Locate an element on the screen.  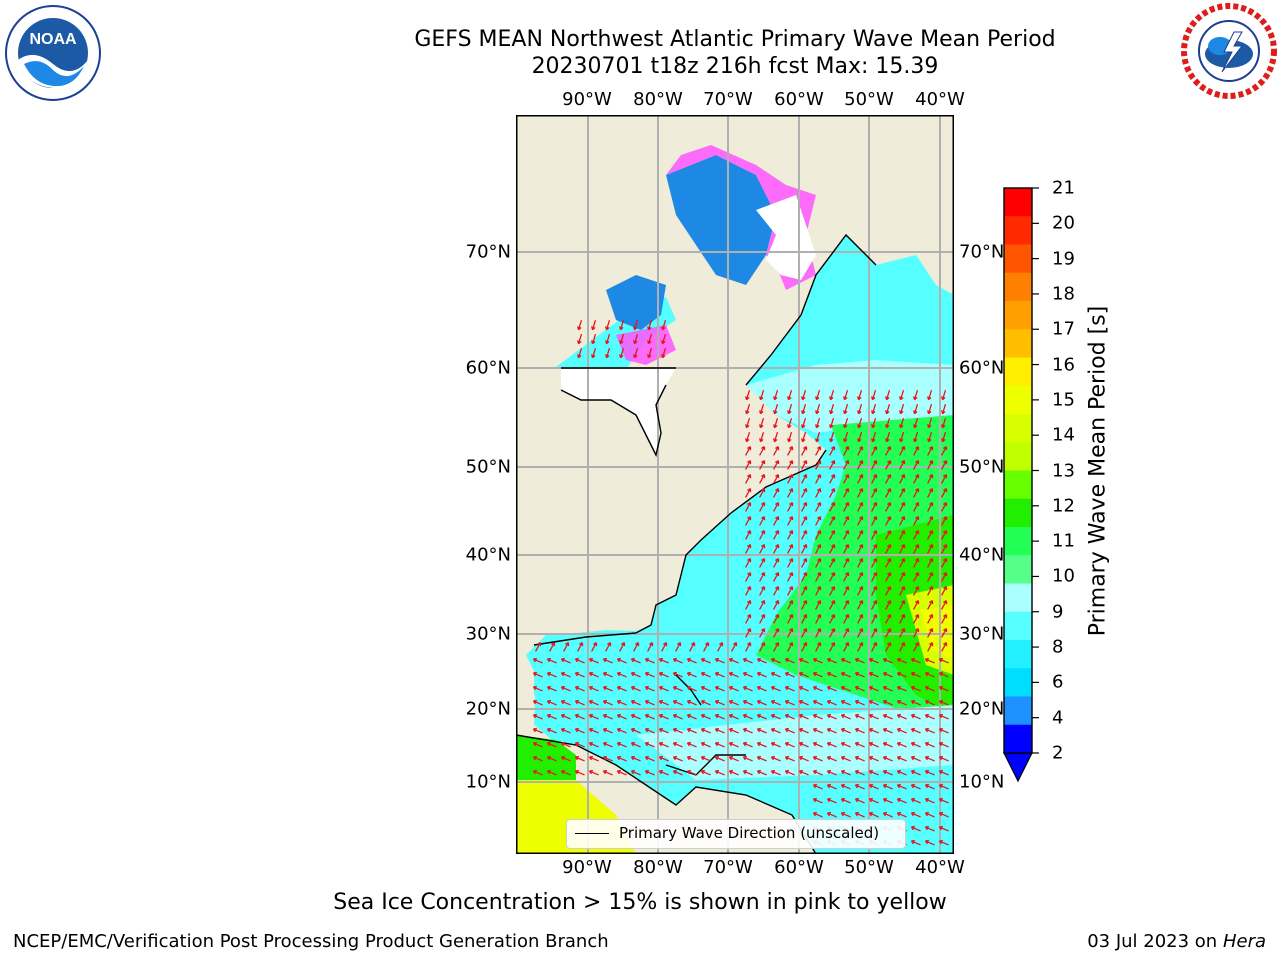
lon-label-bottom: 70°W is located at coordinates (728, 867).